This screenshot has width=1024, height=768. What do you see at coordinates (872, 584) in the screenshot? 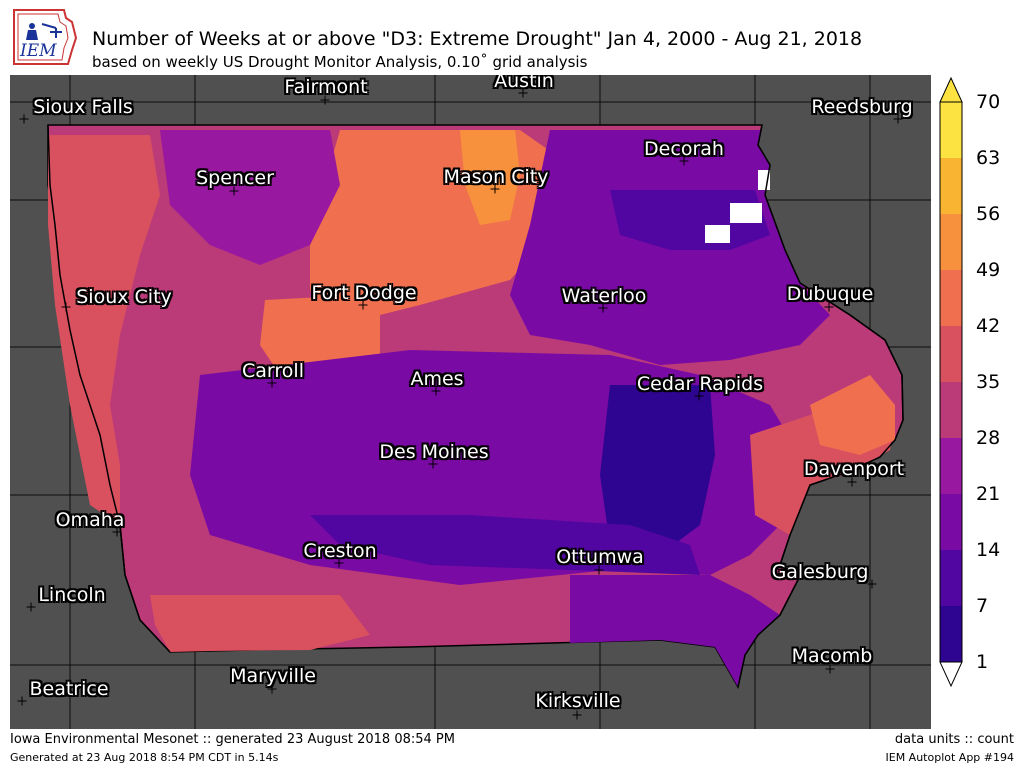
I see `city-marker-galesburg` at bounding box center [872, 584].